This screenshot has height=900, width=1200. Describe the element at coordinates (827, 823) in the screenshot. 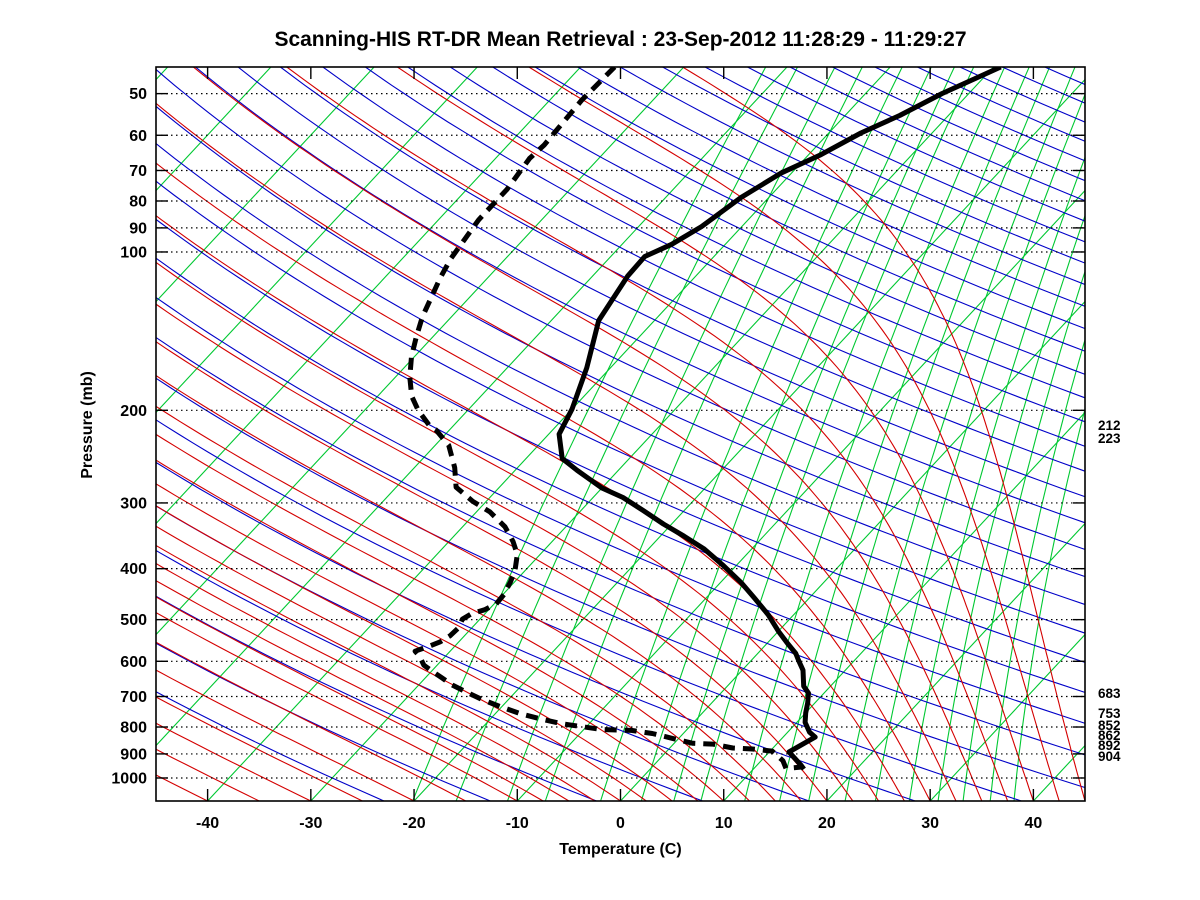

I see `x-tick-label: 20` at that location.